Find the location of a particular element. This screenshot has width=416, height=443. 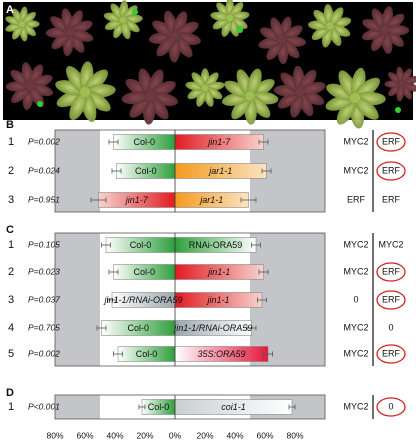

panel-letter-a: A is located at coordinates (10, 10).